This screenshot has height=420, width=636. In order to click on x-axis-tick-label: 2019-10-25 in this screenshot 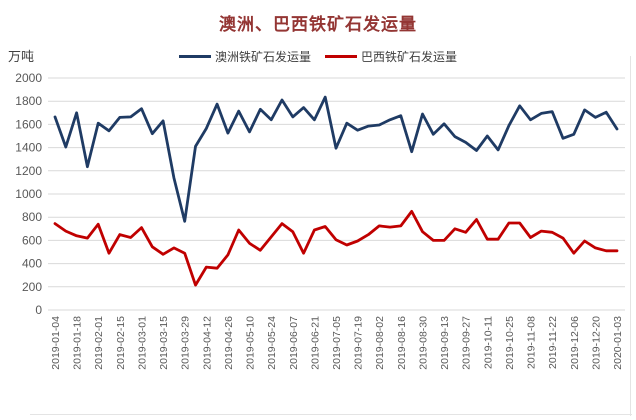, I will do `click(510, 343)`.